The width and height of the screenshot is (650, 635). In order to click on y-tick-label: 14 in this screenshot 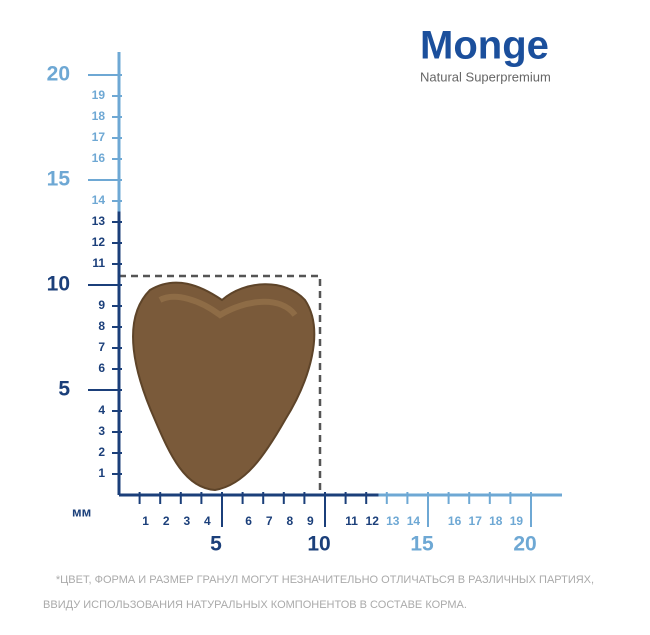, I will do `click(99, 200)`.